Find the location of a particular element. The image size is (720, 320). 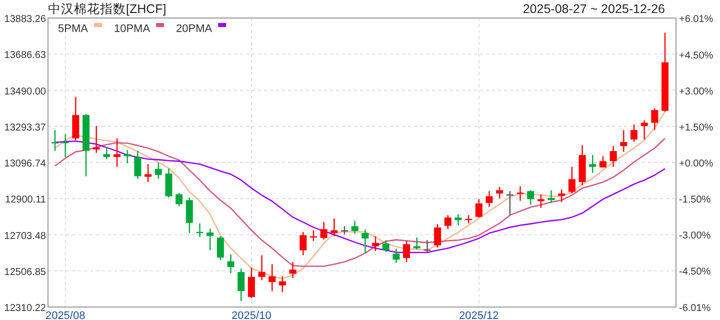

title: 中汉棉花指数[ZHCF] is located at coordinates (107, 9).